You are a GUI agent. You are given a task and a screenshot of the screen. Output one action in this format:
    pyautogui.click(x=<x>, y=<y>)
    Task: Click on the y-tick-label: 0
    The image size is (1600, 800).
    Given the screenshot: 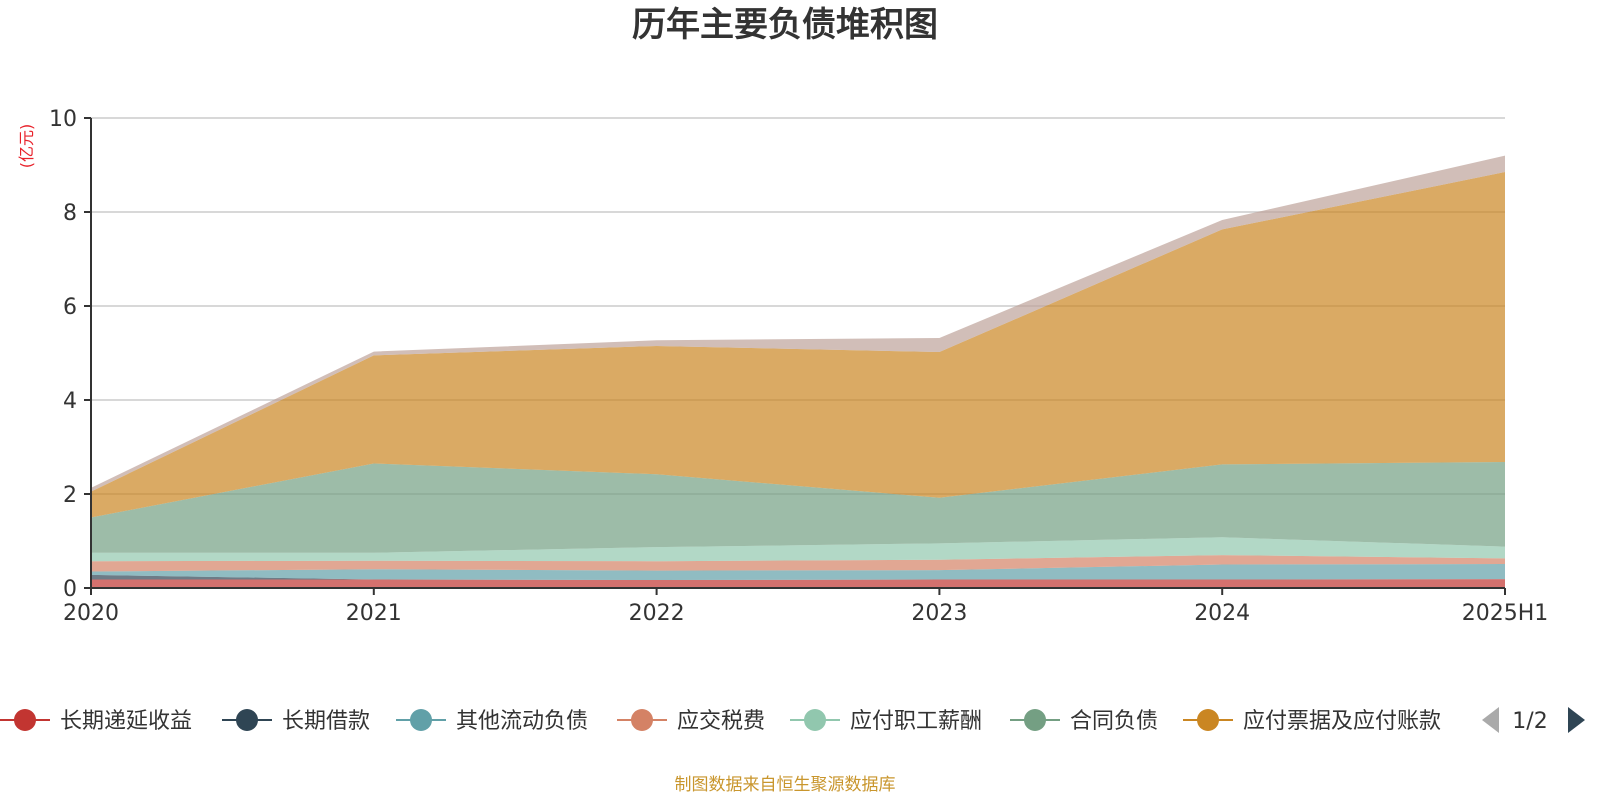 What is the action you would take?
    pyautogui.click(x=70, y=589)
    